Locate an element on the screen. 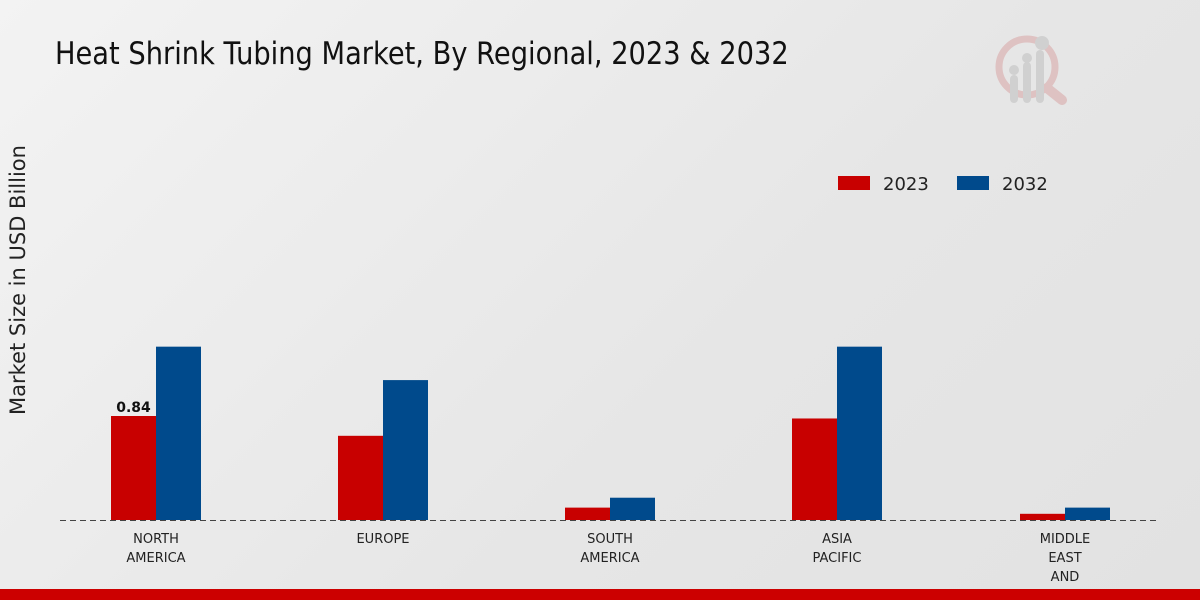 This screenshot has height=600, width=1200. x-tick-label: EAST is located at coordinates (1064, 558).